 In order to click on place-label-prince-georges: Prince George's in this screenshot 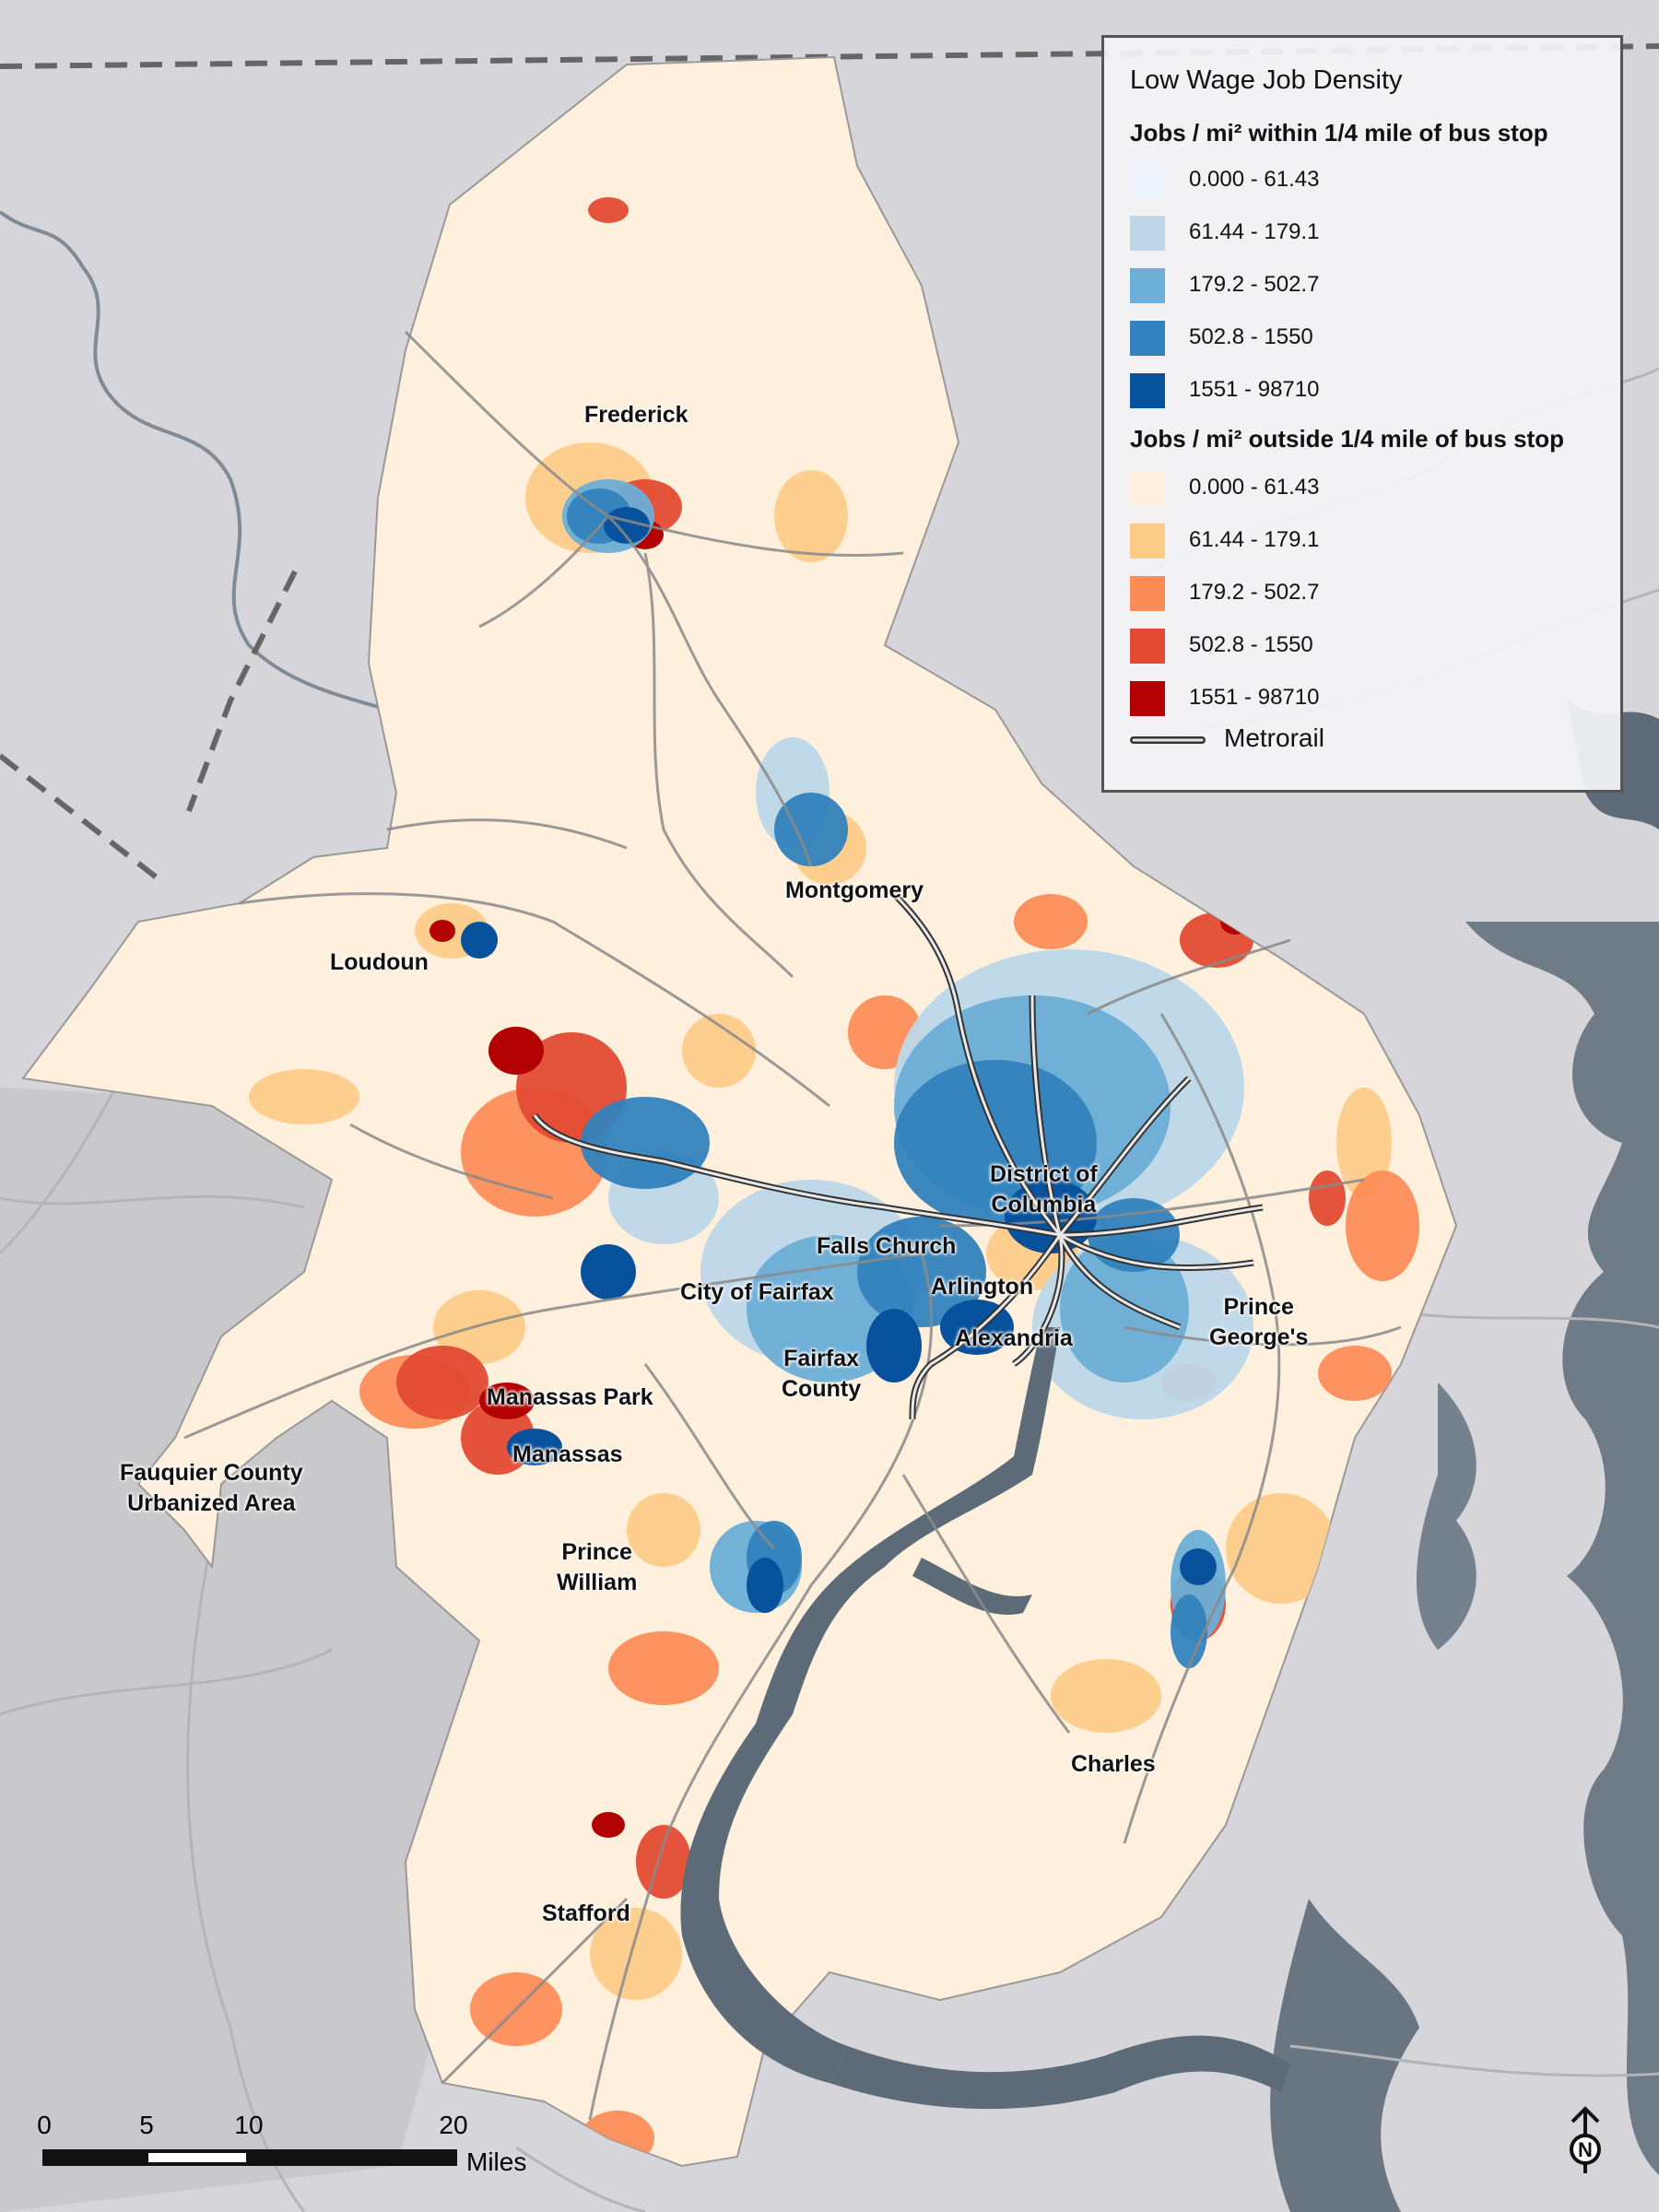, I will do `click(1259, 1322)`.